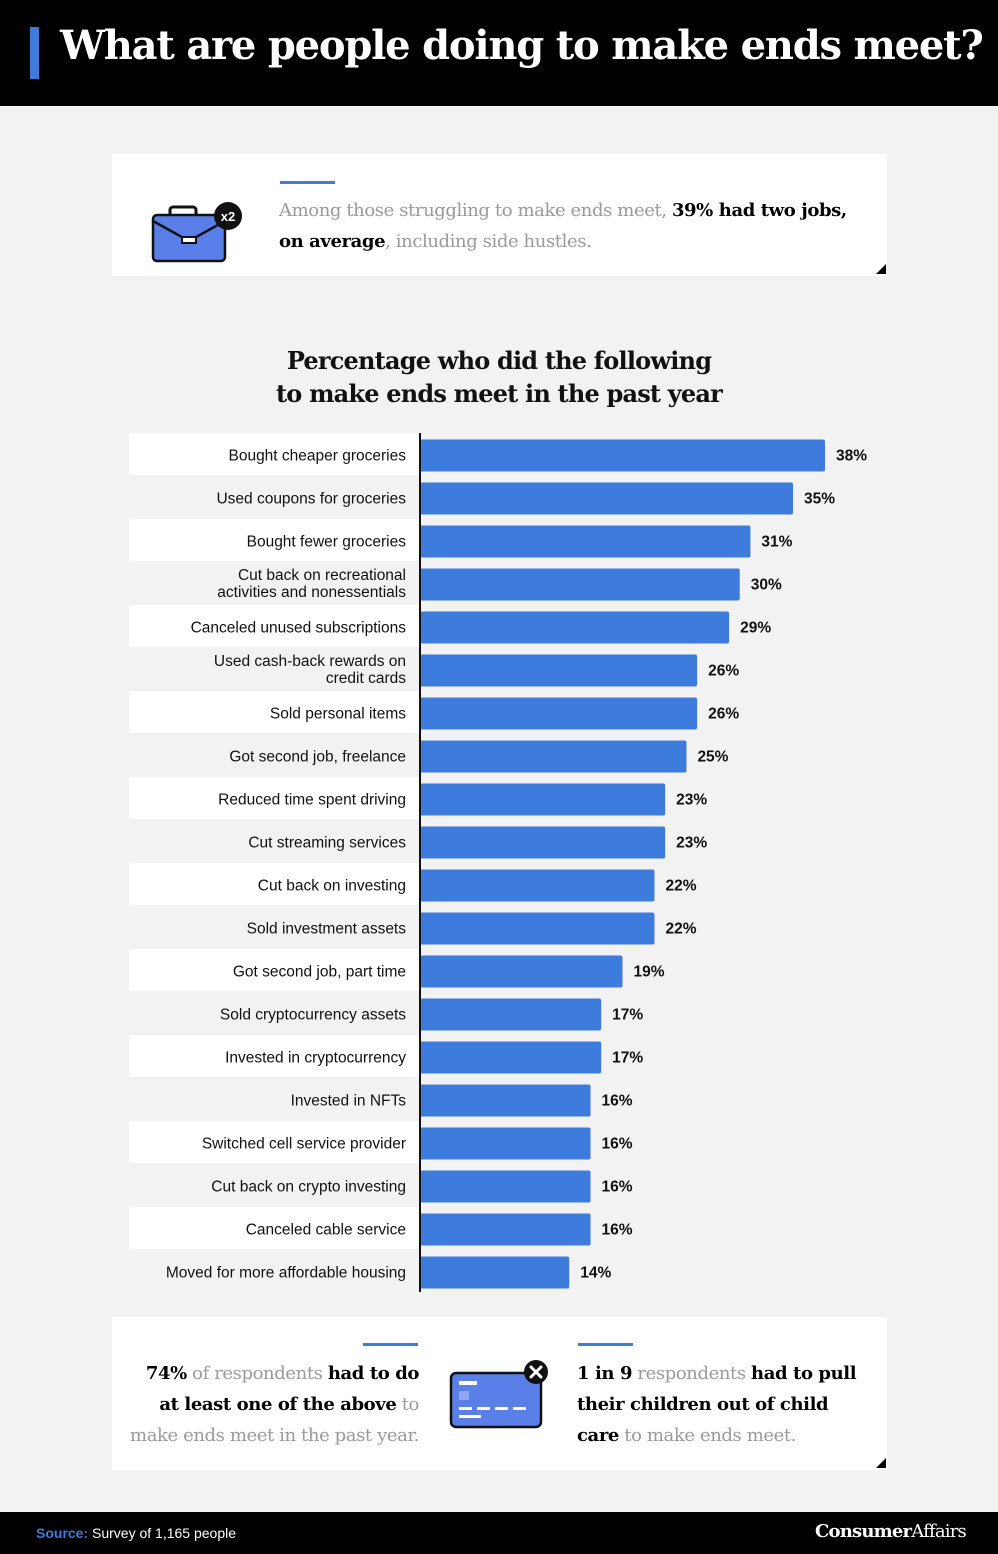 This screenshot has width=998, height=1554. Describe the element at coordinates (310, 661) in the screenshot. I see `category-label-line: Used cash-back rewards on` at that location.